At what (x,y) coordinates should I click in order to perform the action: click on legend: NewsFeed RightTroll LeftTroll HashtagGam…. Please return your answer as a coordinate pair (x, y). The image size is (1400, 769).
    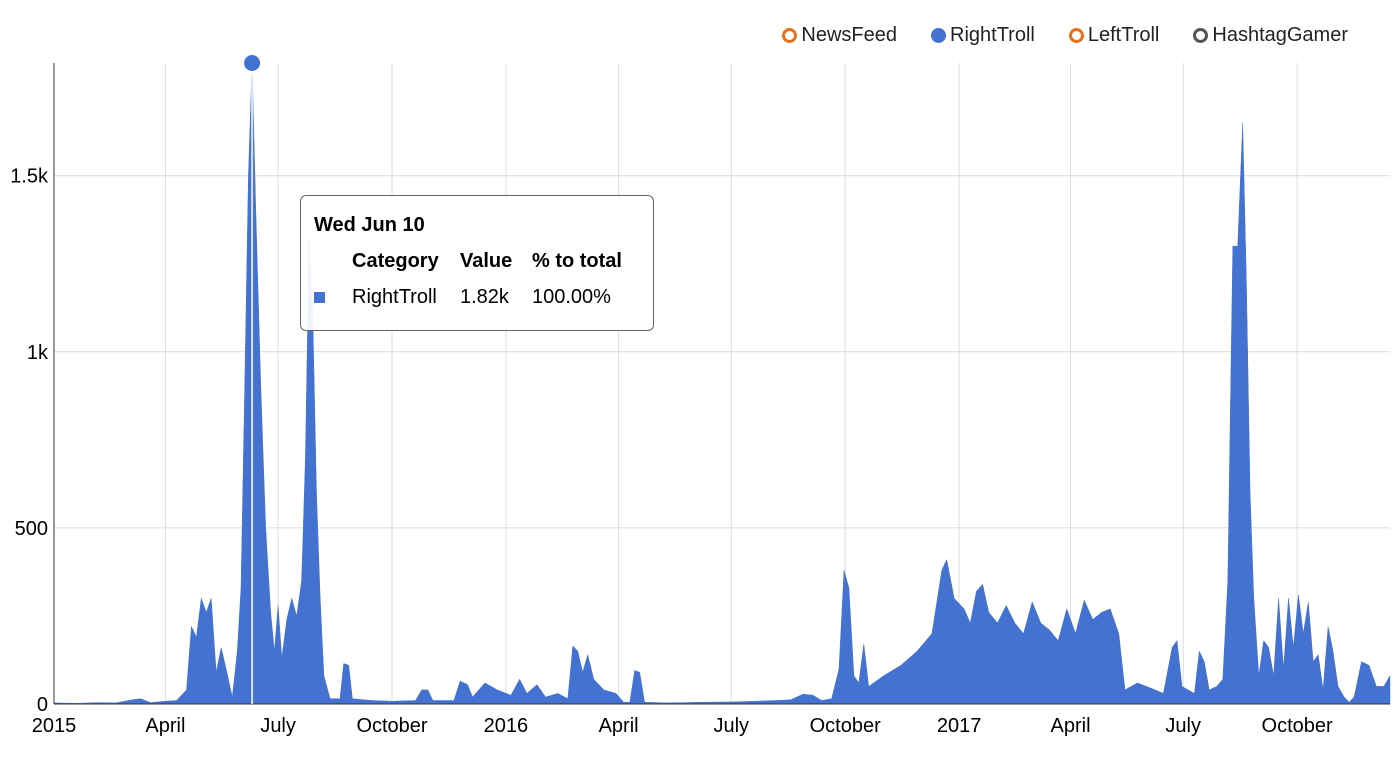
    Looking at the image, I should click on (1065, 35).